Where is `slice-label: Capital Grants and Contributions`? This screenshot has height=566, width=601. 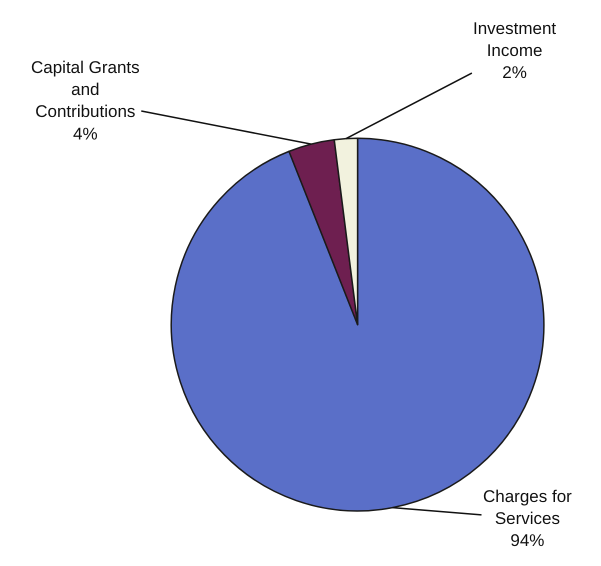
slice-label: Capital Grants and Contributions is located at coordinates (85, 90).